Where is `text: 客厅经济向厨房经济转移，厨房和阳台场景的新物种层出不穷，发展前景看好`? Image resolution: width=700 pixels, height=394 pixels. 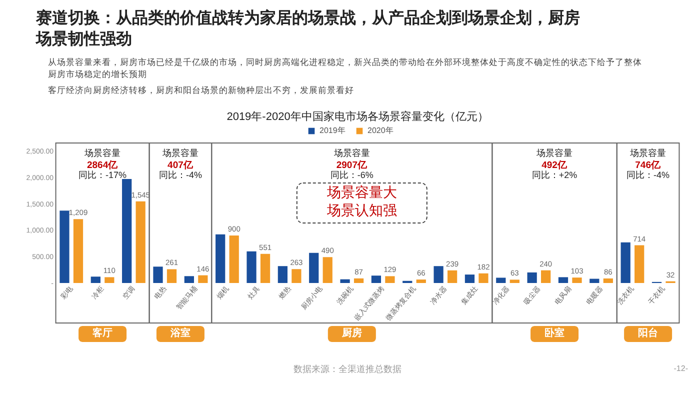 text: 客厅经济向厨房经济转移，厨房和阳台场景的新物种层出不穷，发展前景看好 is located at coordinates (201, 90).